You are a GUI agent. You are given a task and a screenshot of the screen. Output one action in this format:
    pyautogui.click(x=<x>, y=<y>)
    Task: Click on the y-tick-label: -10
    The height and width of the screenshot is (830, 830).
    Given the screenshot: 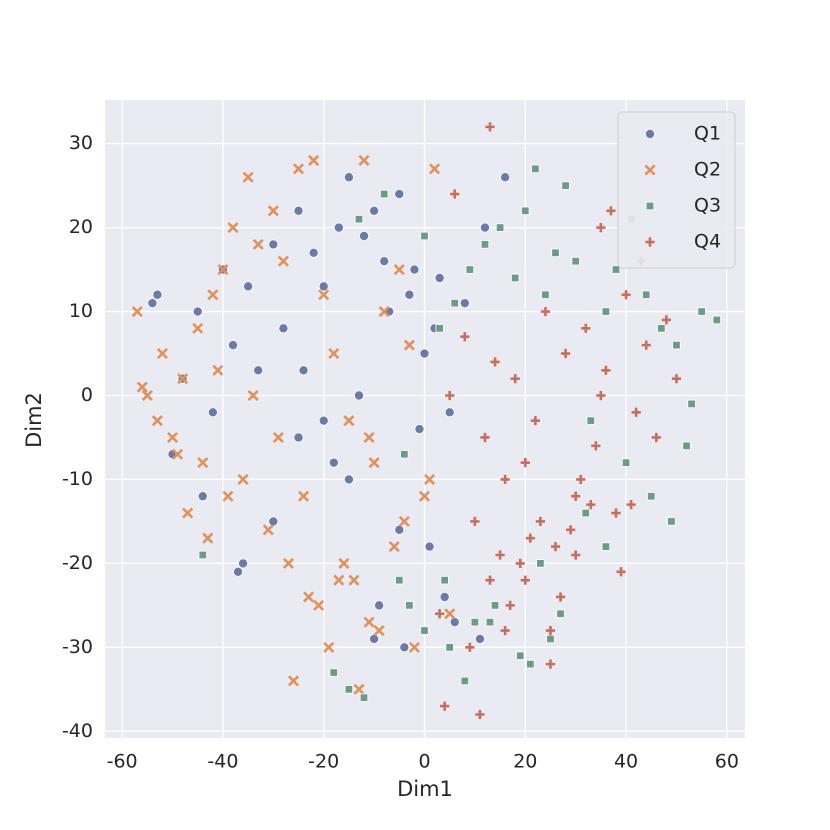 What is the action you would take?
    pyautogui.click(x=77, y=479)
    